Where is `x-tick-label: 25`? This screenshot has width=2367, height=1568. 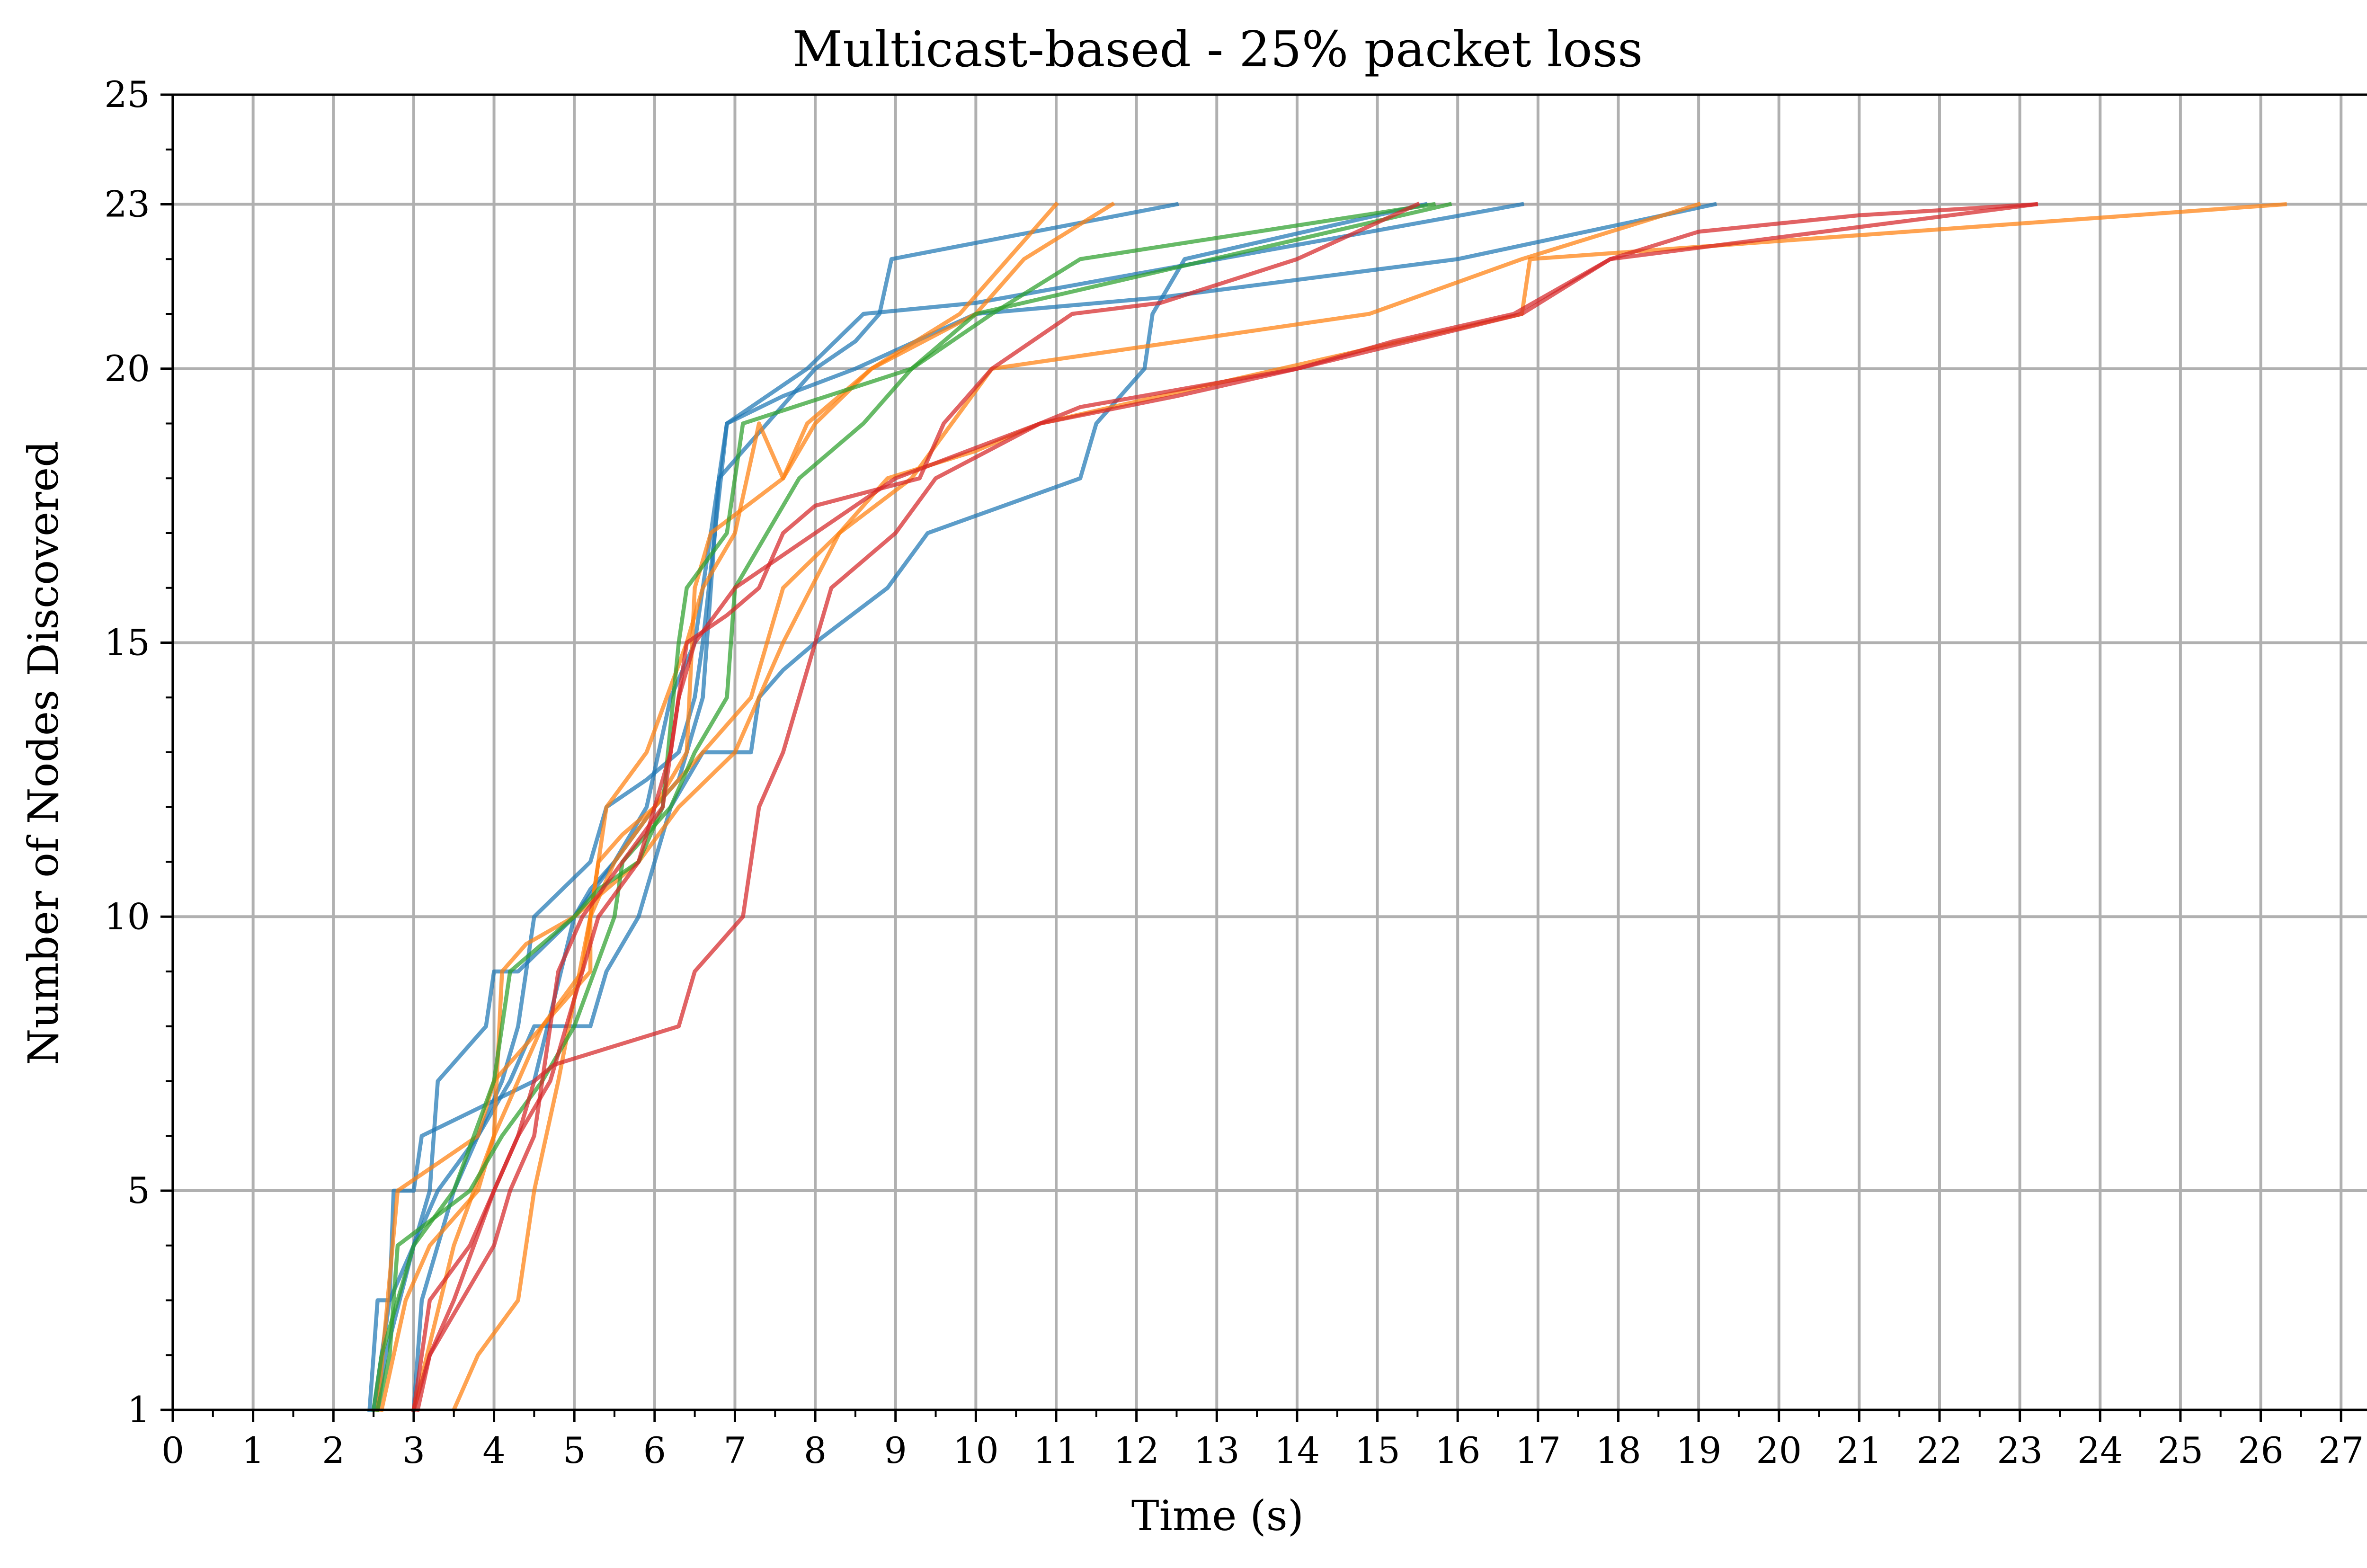 x-tick-label: 25 is located at coordinates (2181, 1450).